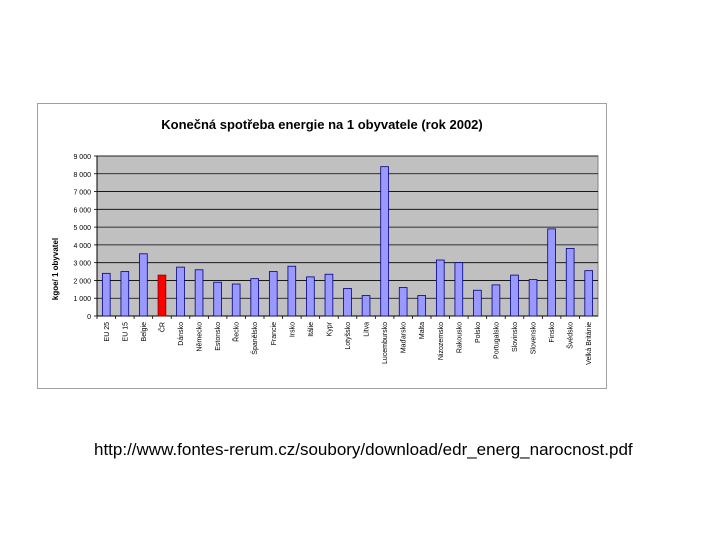  What do you see at coordinates (82, 299) in the screenshot?
I see `y-tick-label: 1 000` at bounding box center [82, 299].